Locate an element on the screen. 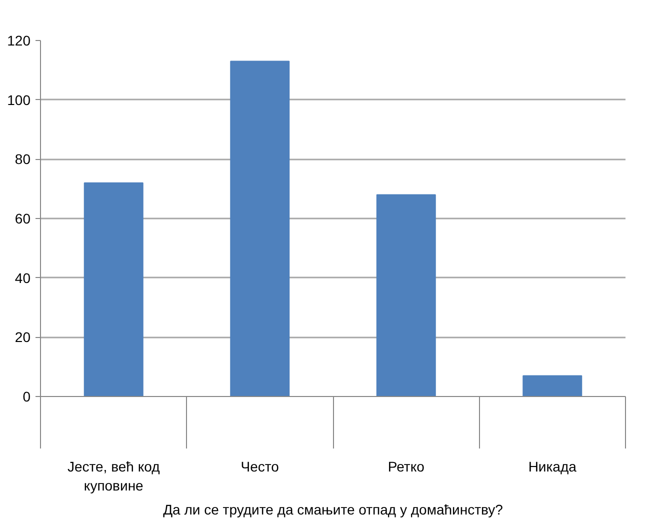  y-tick-label: 80 is located at coordinates (22, 159).